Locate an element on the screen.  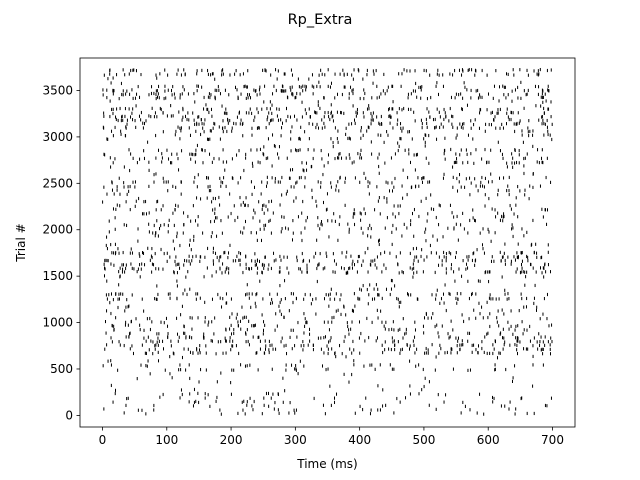
x-tick-label: 400 is located at coordinates (359, 440).